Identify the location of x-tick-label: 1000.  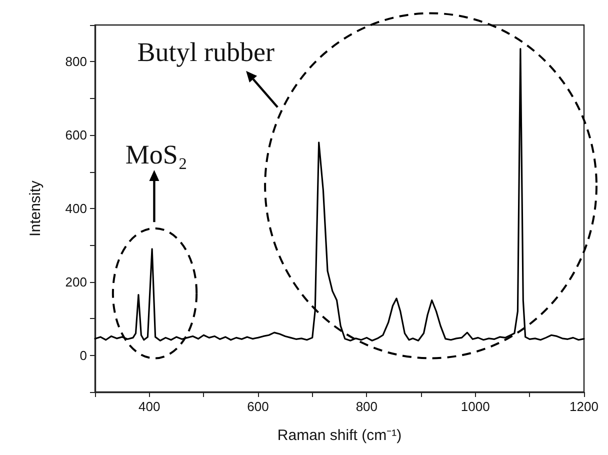
(475, 406).